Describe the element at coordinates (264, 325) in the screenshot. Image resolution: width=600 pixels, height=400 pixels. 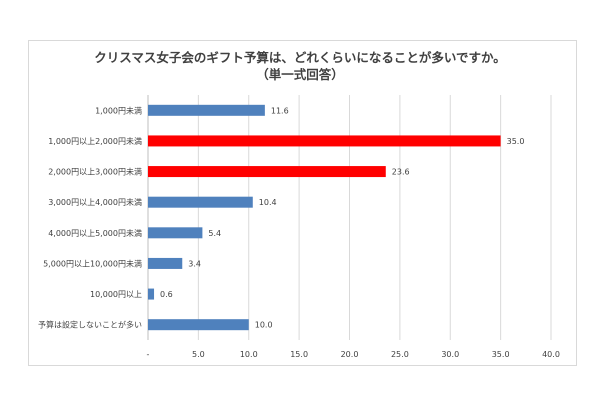
I see `value-label: 10.0` at that location.